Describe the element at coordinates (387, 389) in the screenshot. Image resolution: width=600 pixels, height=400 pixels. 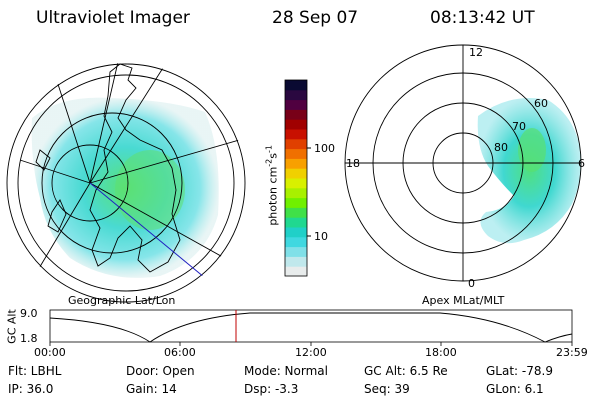
I see `seq-status: Seq: 39` at that location.